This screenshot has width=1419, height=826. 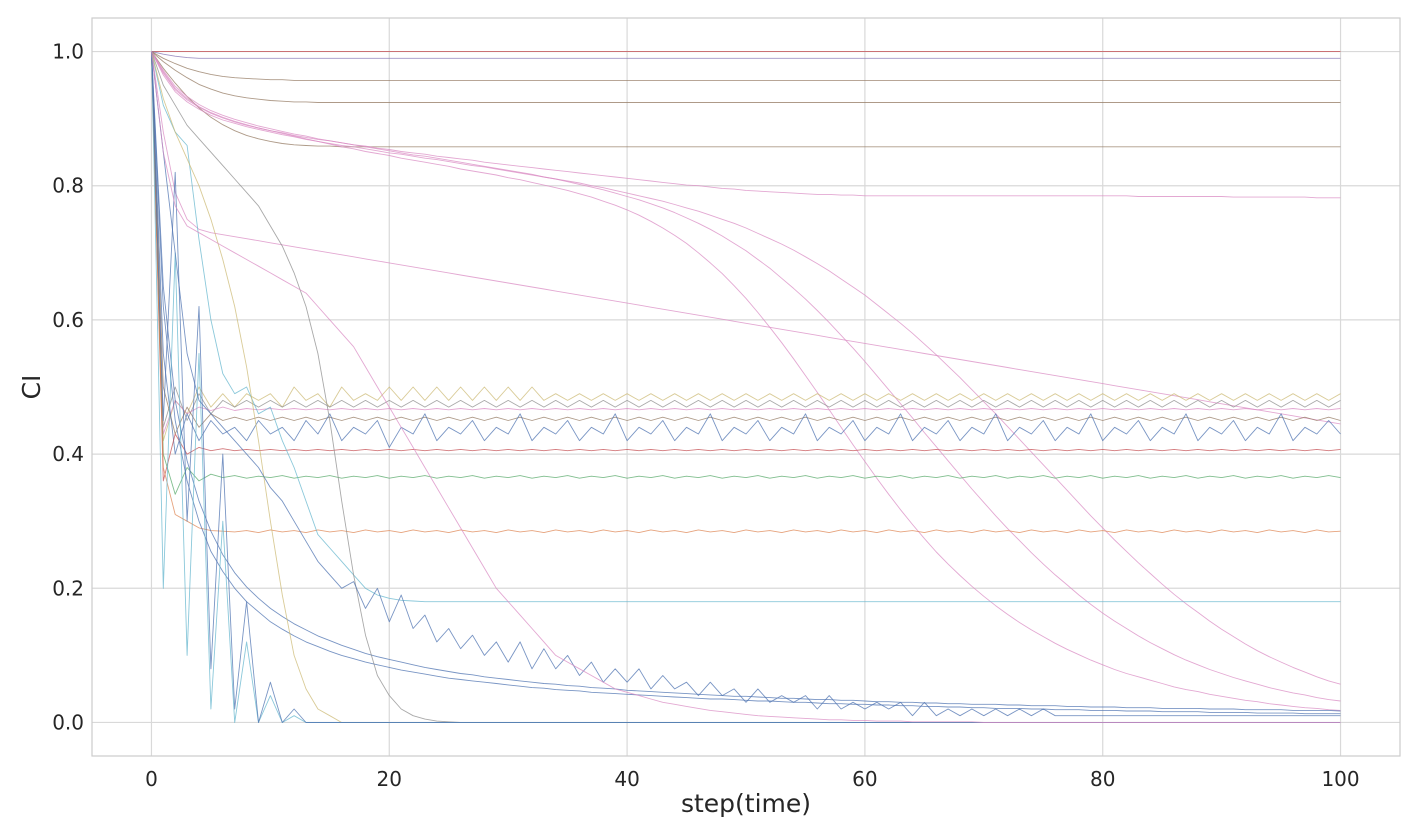 I want to click on y-tick-label: 0.6, so click(x=68, y=320).